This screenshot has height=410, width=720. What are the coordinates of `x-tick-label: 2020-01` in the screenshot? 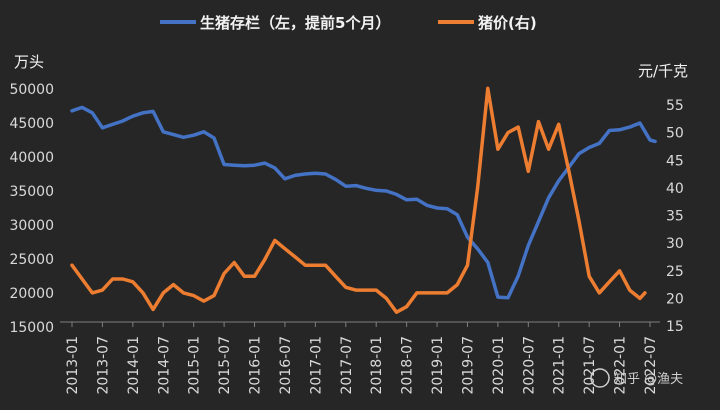 It's located at (499, 365).